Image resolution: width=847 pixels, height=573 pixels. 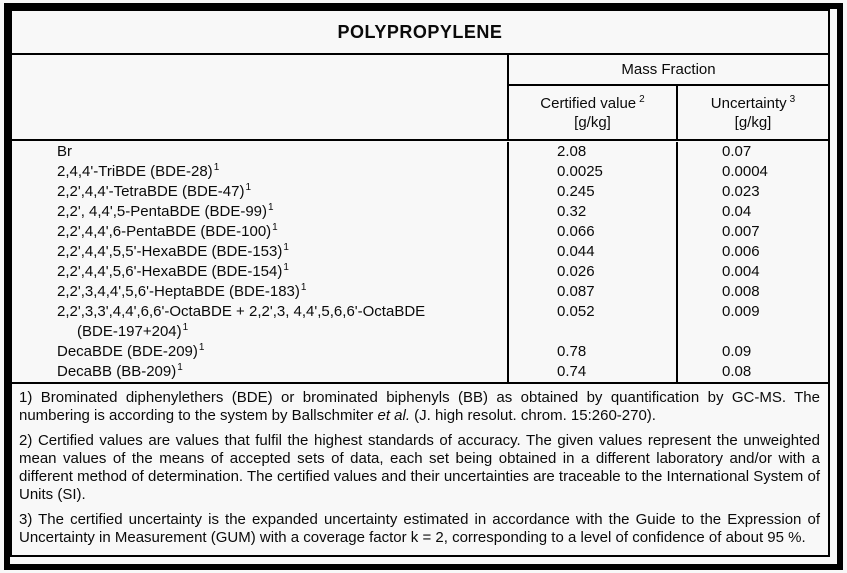 I want to click on uncertainty-header: Uncertainty 3 [g/kg], so click(x=752, y=112).